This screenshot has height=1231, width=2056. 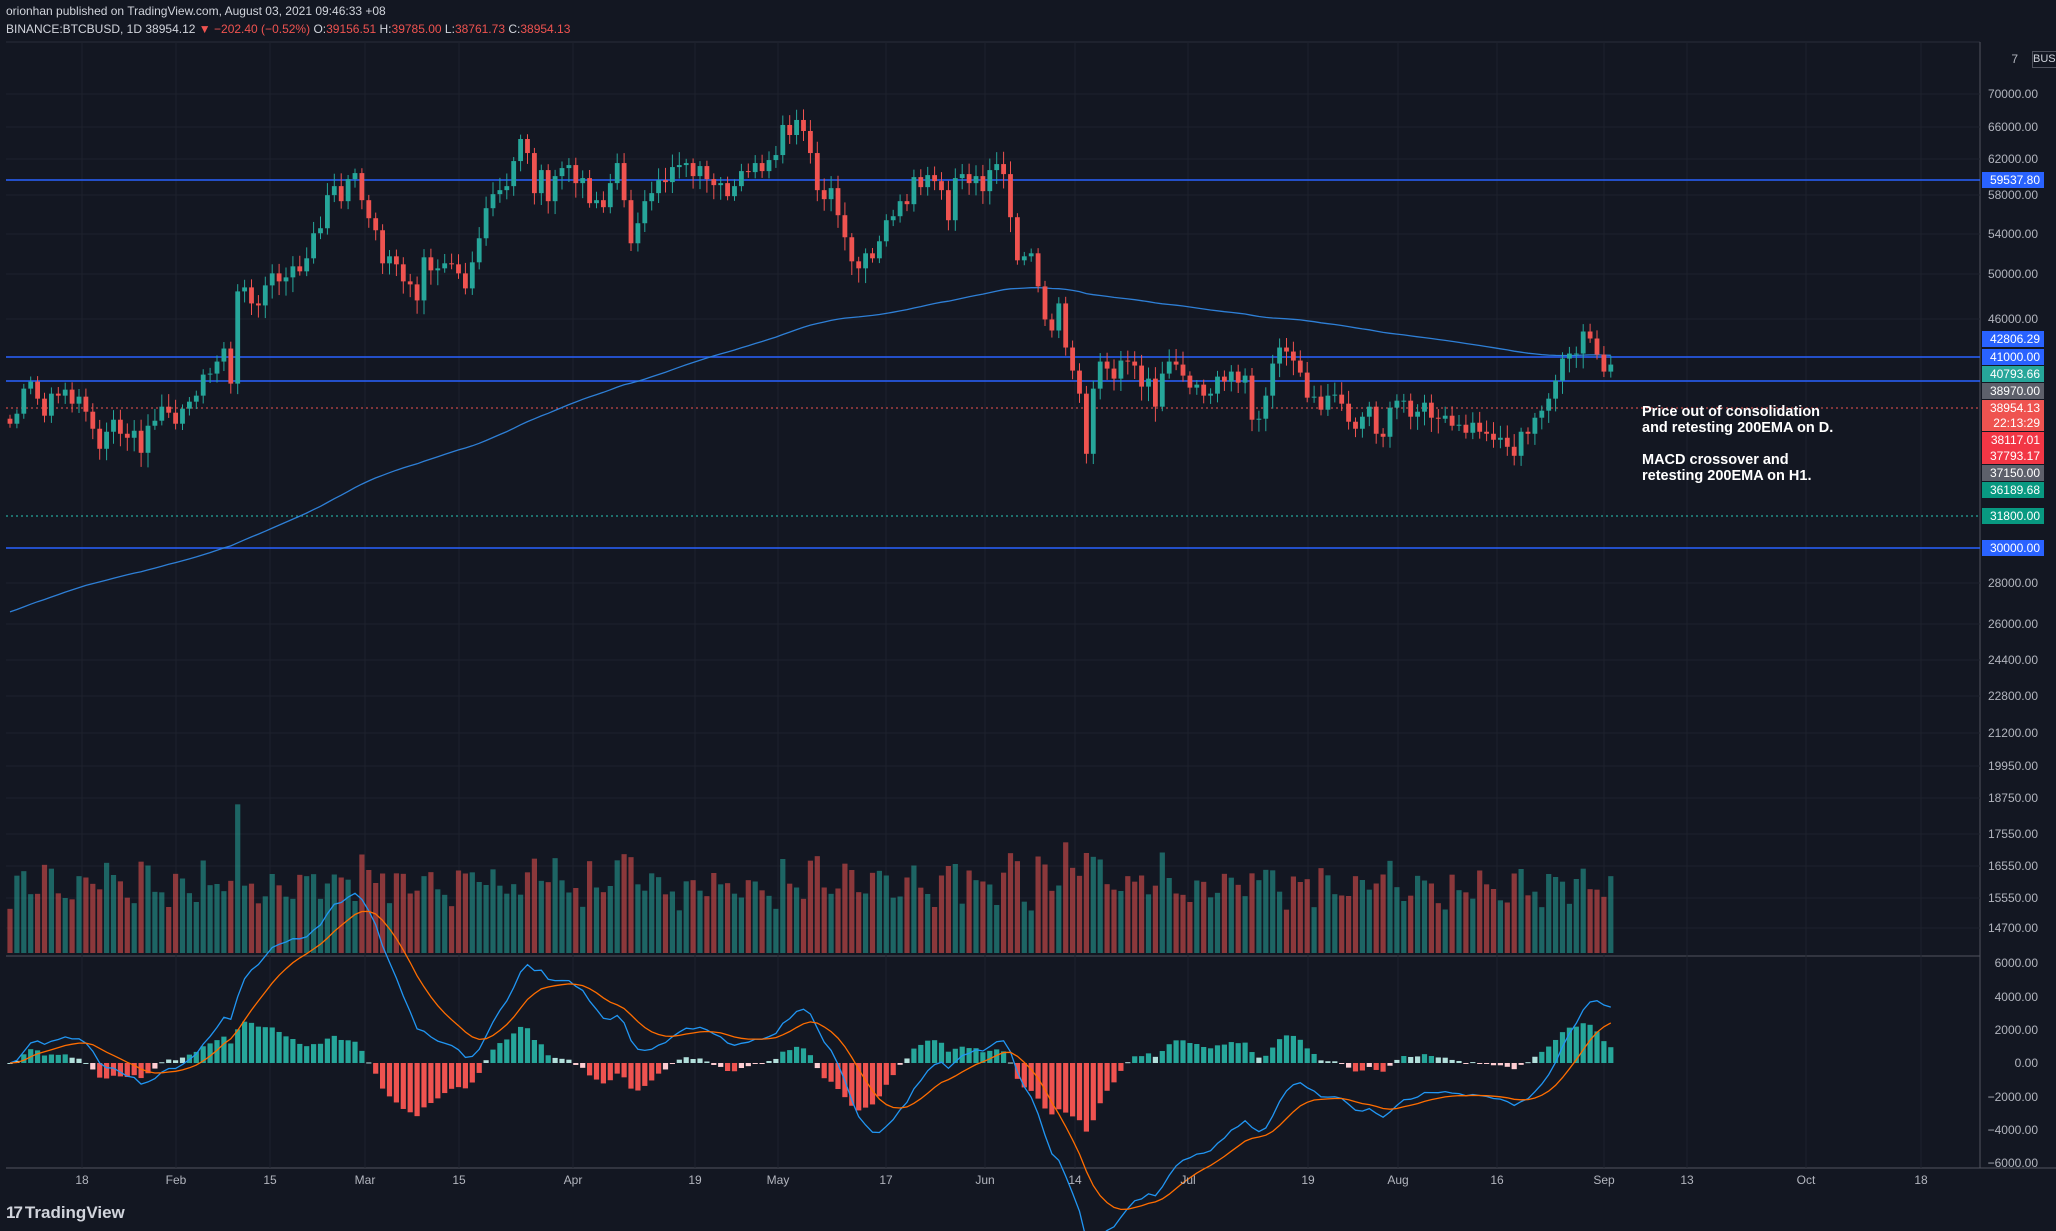 What do you see at coordinates (82, 1180) in the screenshot?
I see `time-axis-label: 18` at bounding box center [82, 1180].